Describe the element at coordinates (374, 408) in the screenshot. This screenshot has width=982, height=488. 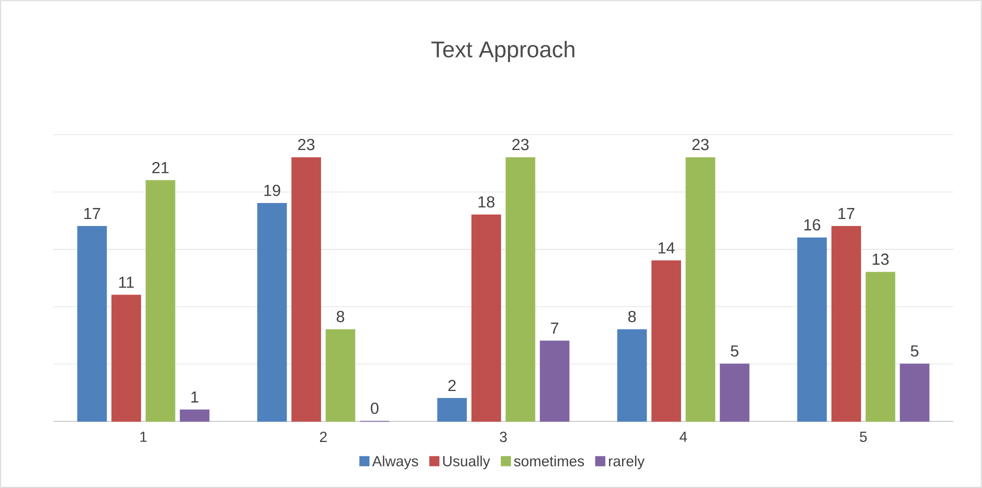
I see `data-label: 0` at that location.